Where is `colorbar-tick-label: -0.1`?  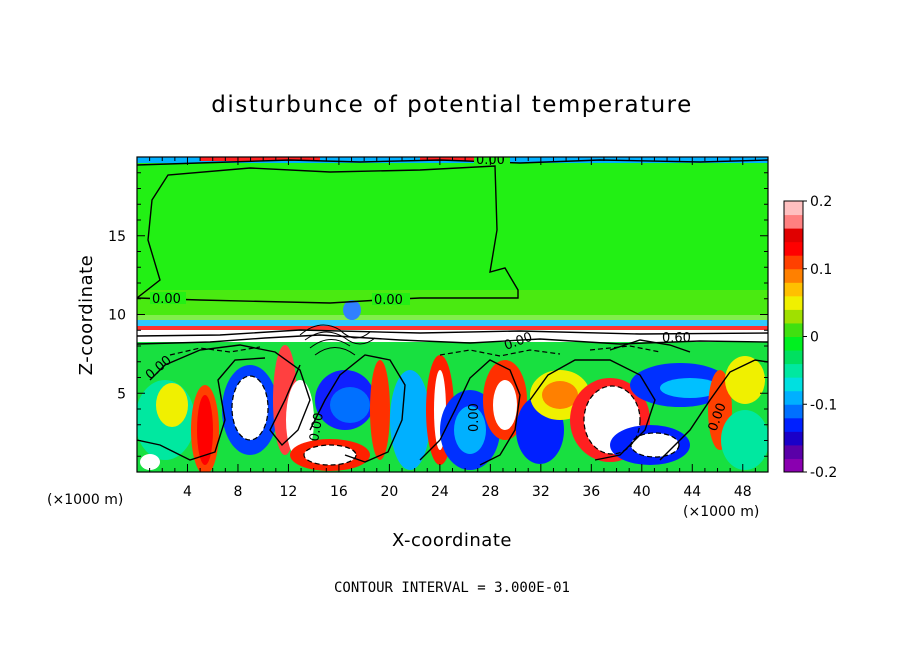 colorbar-tick-label: -0.1 is located at coordinates (823, 405).